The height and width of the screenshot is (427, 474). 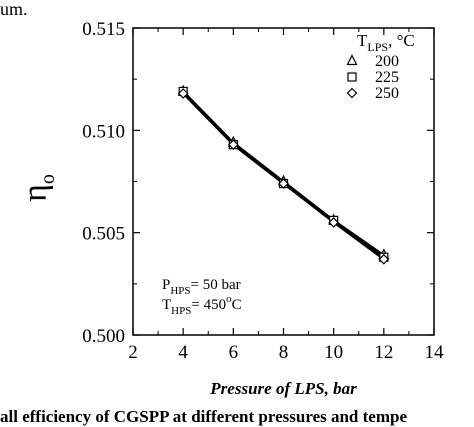 I want to click on x-tick-label: 14, so click(x=435, y=352).